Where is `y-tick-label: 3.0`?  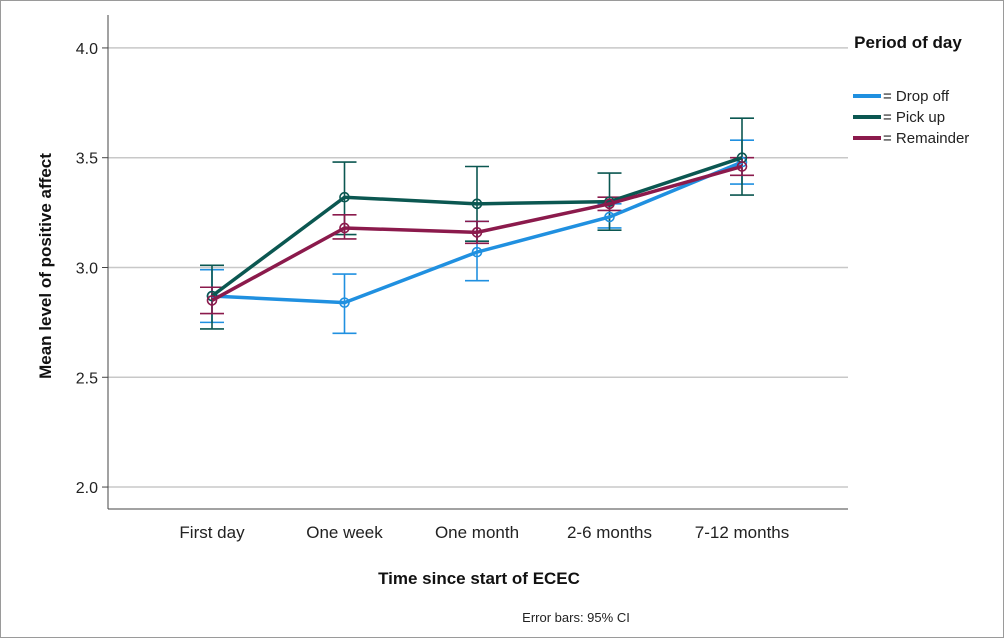 y-tick-label: 3.0 is located at coordinates (87, 268).